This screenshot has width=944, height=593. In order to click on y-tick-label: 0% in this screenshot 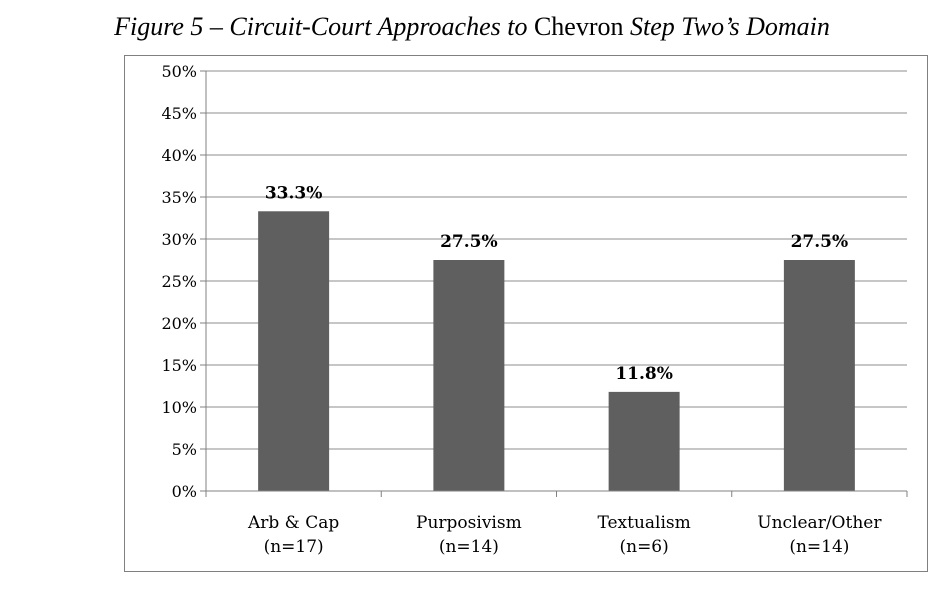, I will do `click(184, 491)`.